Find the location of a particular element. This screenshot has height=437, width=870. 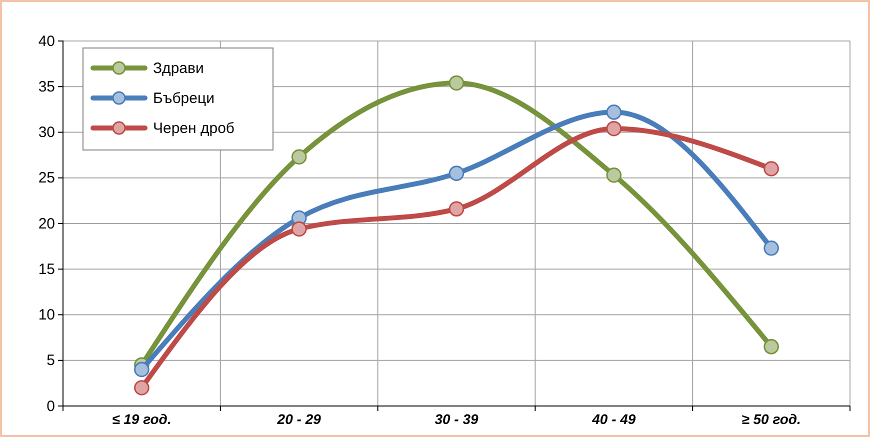

legend-label: Черен дроб is located at coordinates (194, 128).